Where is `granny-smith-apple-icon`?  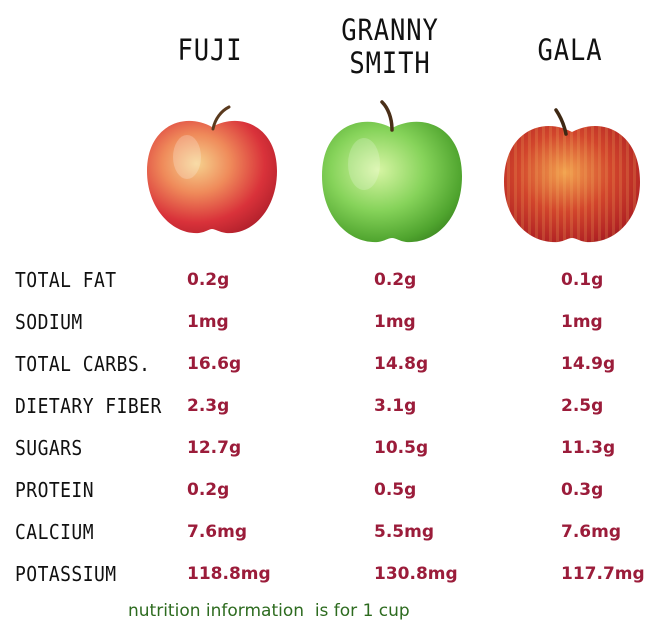
granny-smith-apple-icon is located at coordinates (392, 173).